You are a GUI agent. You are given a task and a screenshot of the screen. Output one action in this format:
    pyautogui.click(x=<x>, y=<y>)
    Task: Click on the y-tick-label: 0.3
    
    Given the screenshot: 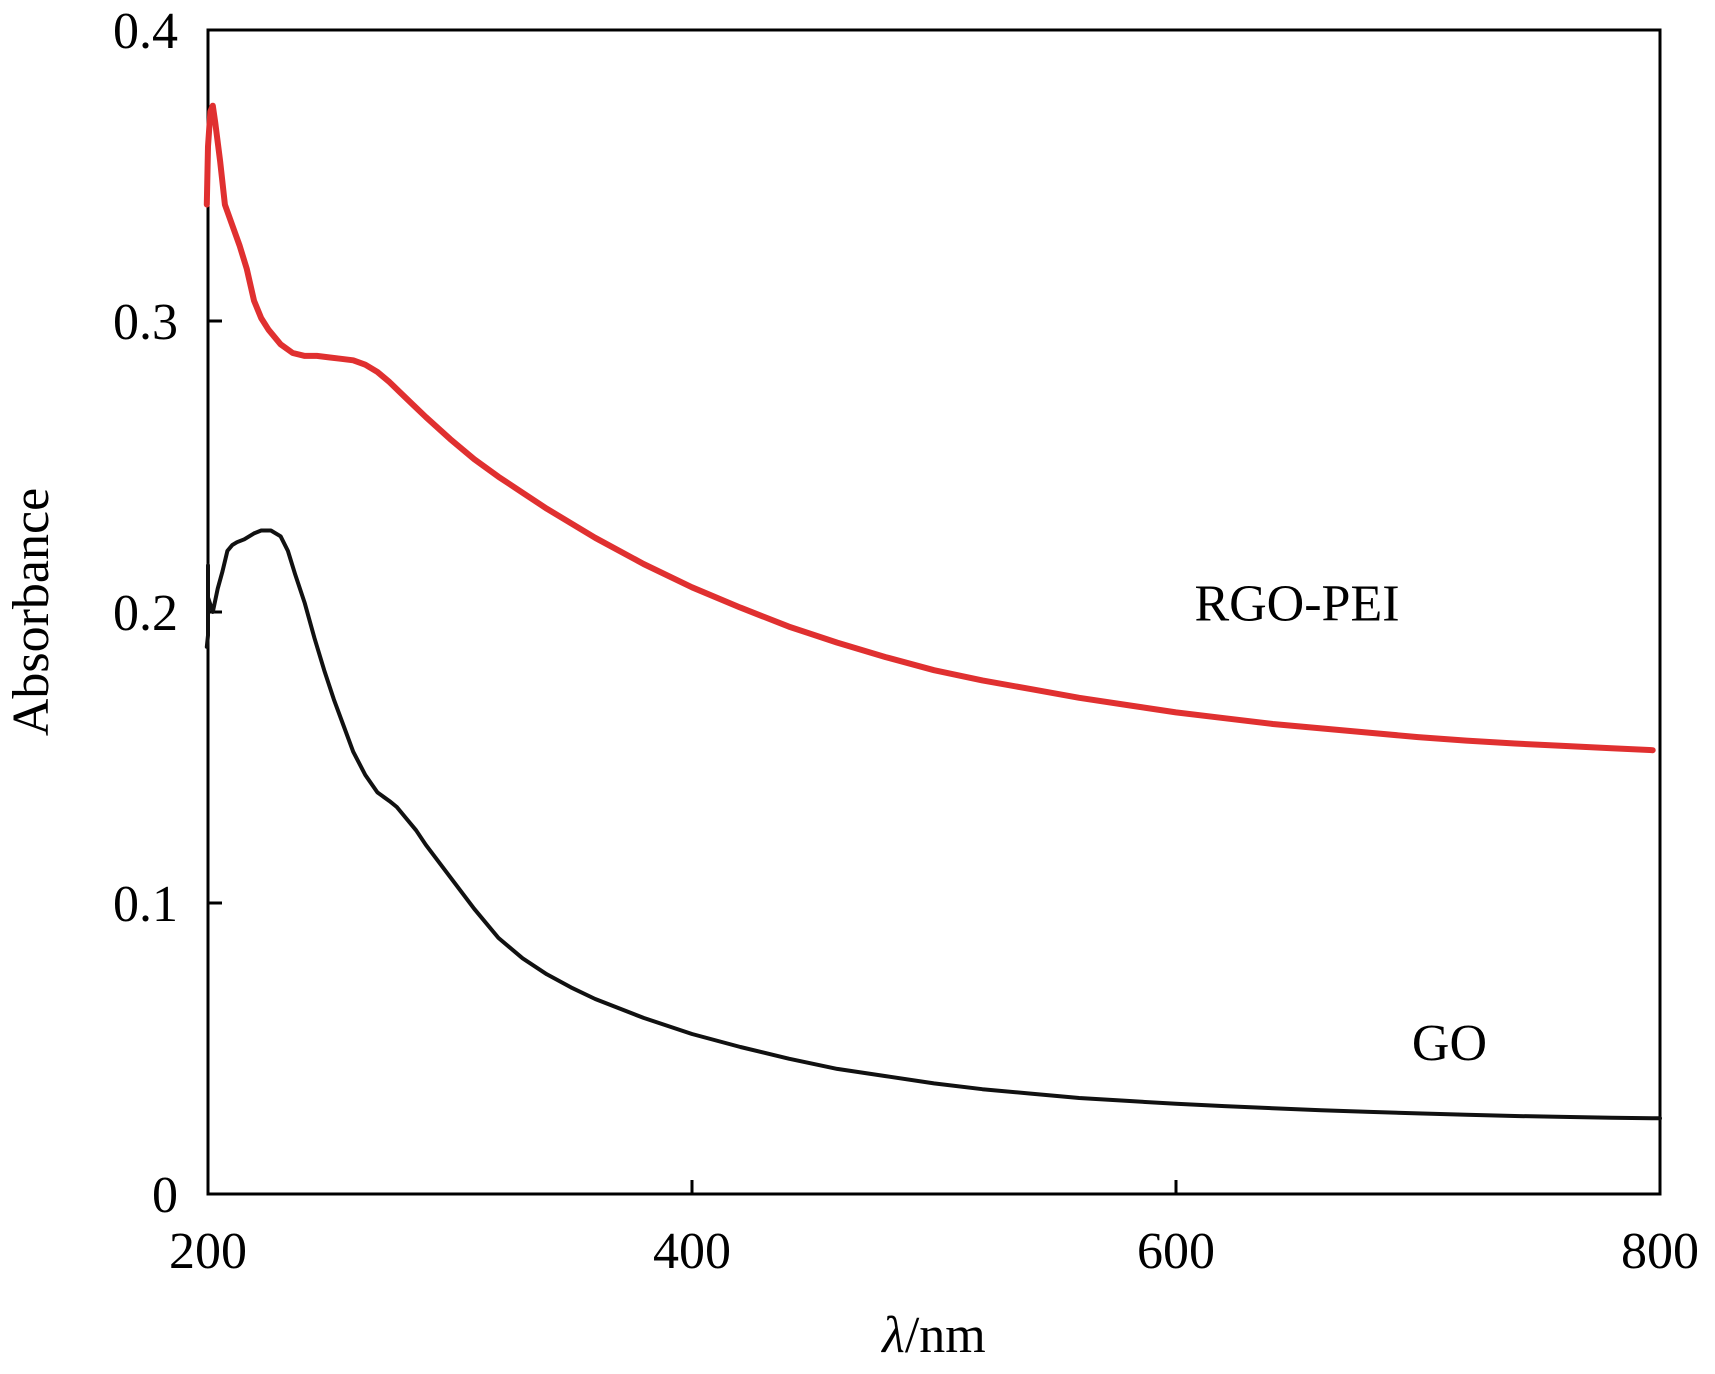 What is the action you would take?
    pyautogui.click(x=145, y=322)
    